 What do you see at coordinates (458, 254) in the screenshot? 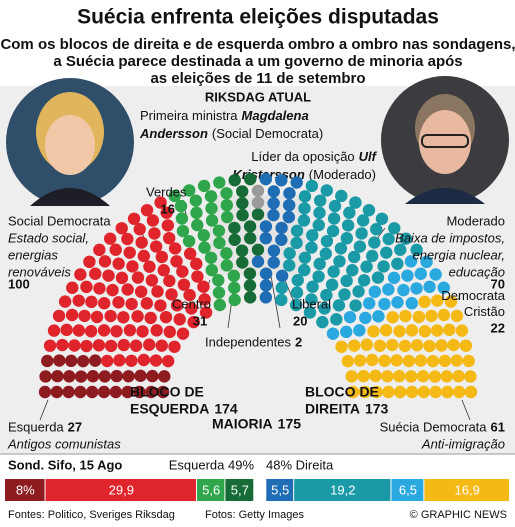
I see `party-description: energia nuclear,` at bounding box center [458, 254].